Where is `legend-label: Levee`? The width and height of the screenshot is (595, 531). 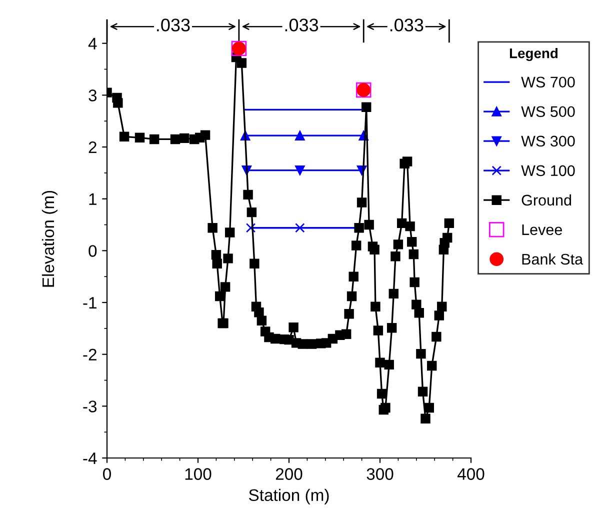
legend-label: Levee is located at coordinates (542, 230).